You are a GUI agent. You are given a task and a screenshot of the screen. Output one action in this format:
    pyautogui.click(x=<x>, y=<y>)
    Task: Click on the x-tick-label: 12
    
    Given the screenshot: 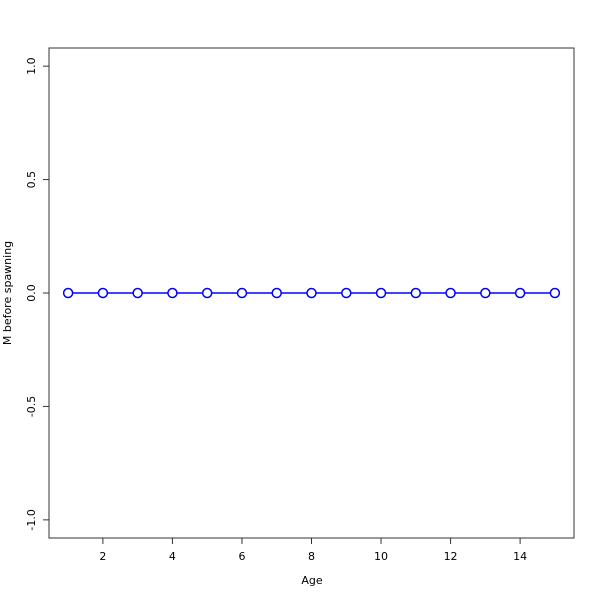 What is the action you would take?
    pyautogui.click(x=451, y=556)
    